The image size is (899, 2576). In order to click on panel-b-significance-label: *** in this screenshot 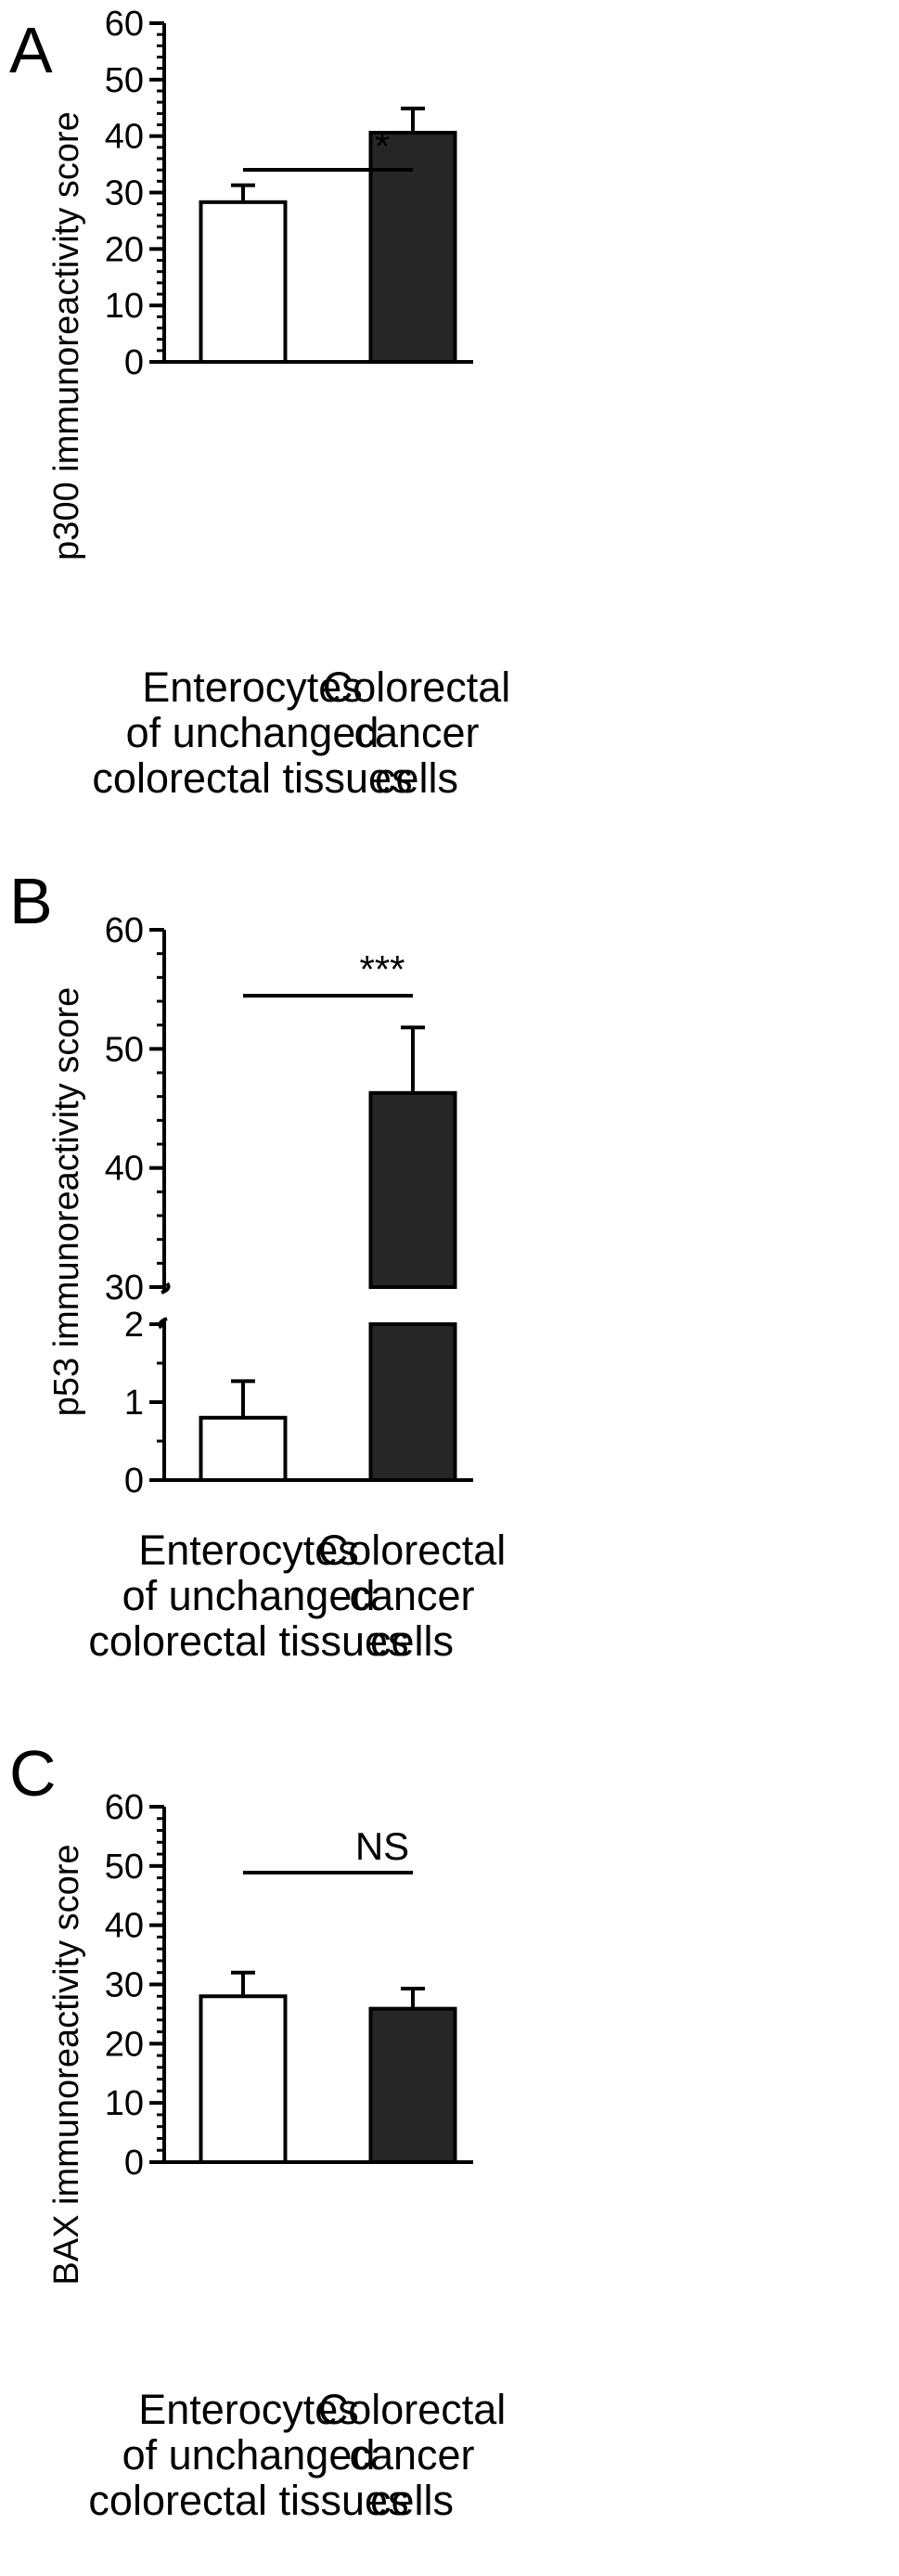, I will do `click(382, 969)`.